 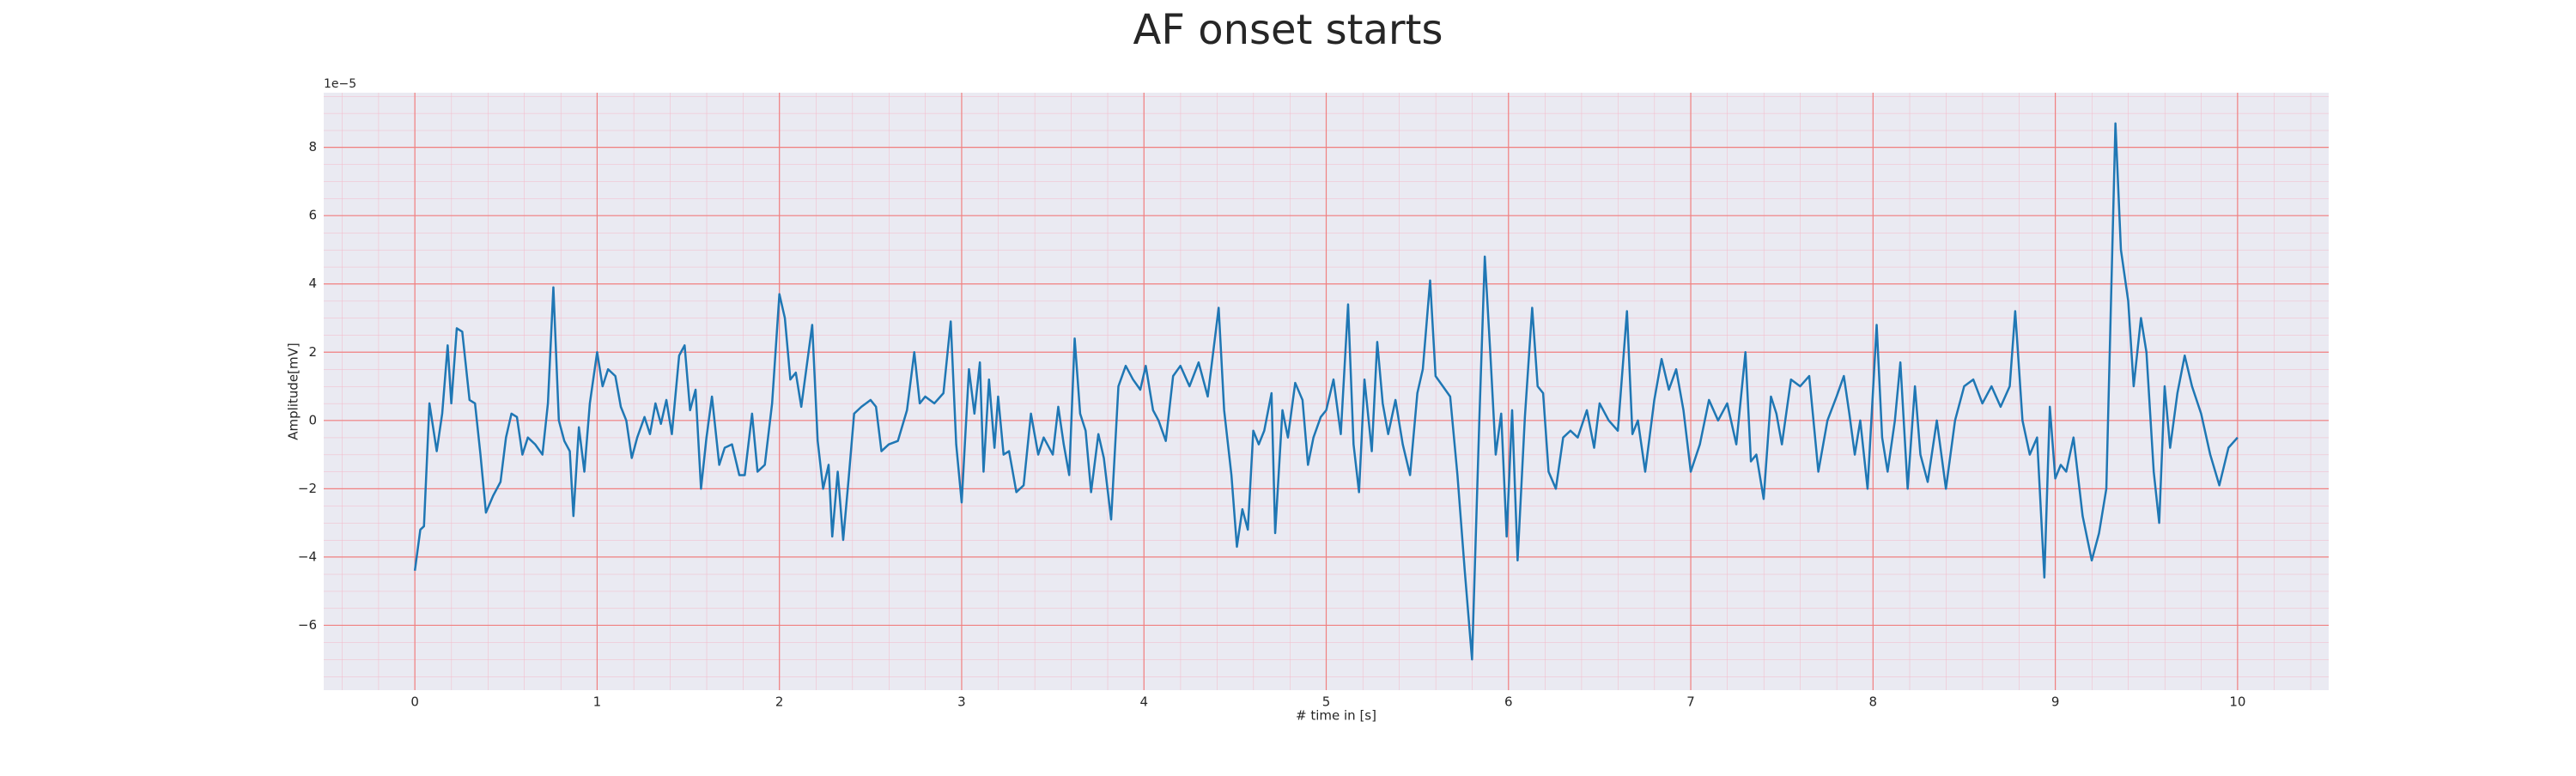 What do you see at coordinates (1144, 702) in the screenshot?
I see `x-tick-label: 4` at bounding box center [1144, 702].